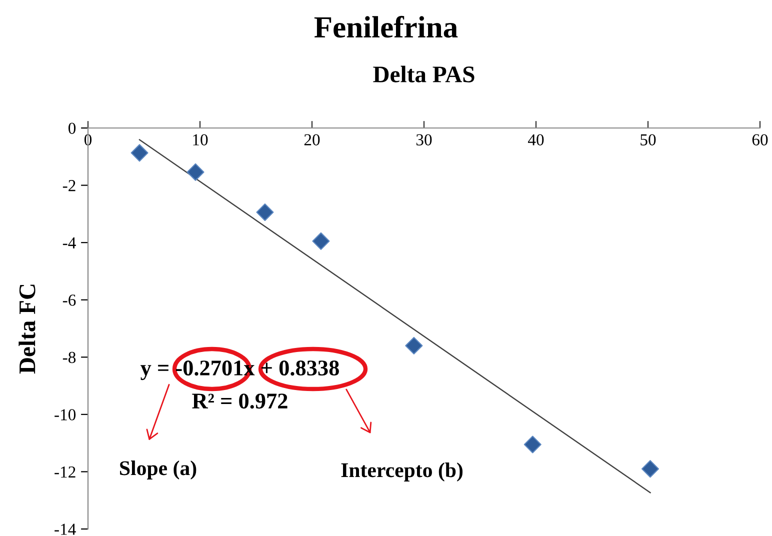 The width and height of the screenshot is (772, 536). What do you see at coordinates (240, 401) in the screenshot?
I see `annotation: R² = 0.972` at bounding box center [240, 401].